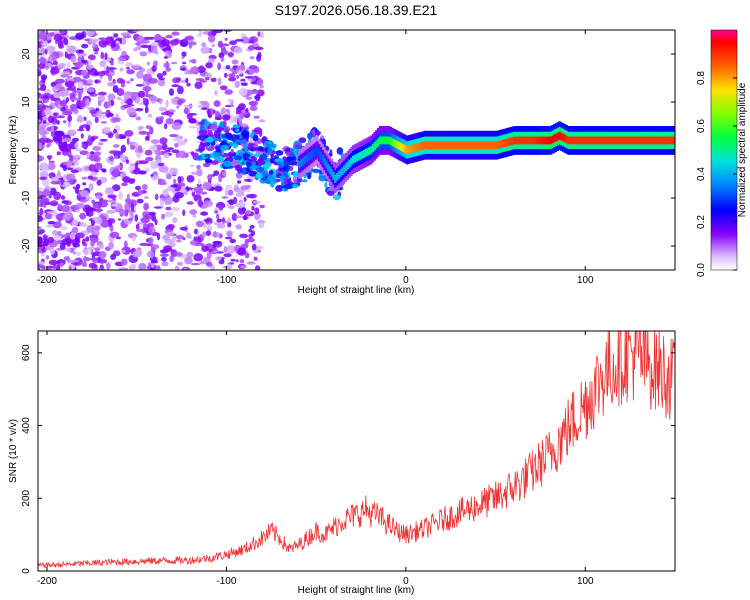  Describe the element at coordinates (13, 451) in the screenshot. I see `snr-y-axis-label: SNR (10 * v/v)` at that location.